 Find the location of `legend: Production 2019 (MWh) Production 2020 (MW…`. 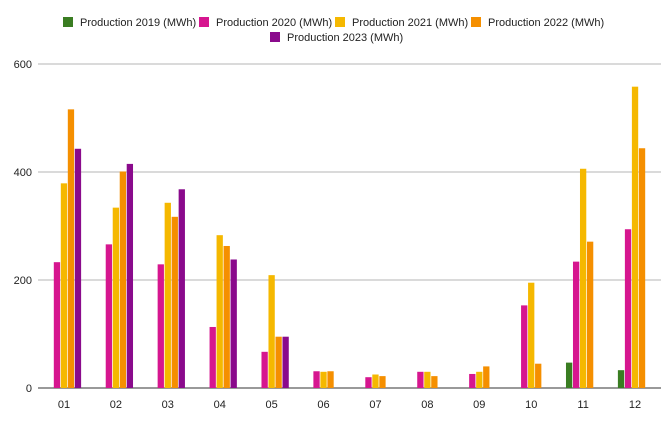

legend: Production 2019 (MWh) Production 2020 (MW… is located at coordinates (333, 30).